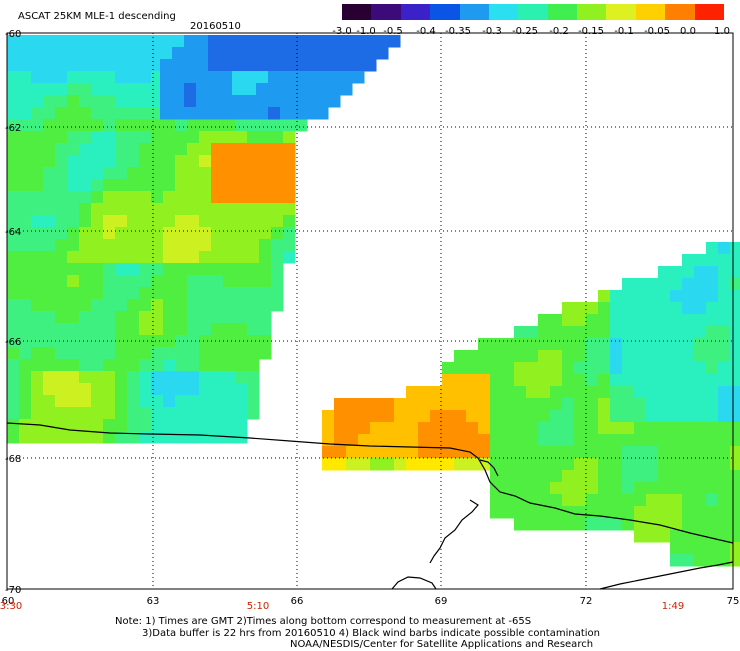 This screenshot has width=740, height=651. What do you see at coordinates (657, 31) in the screenshot?
I see `colorbar-tick-label: -0.05` at bounding box center [657, 31].